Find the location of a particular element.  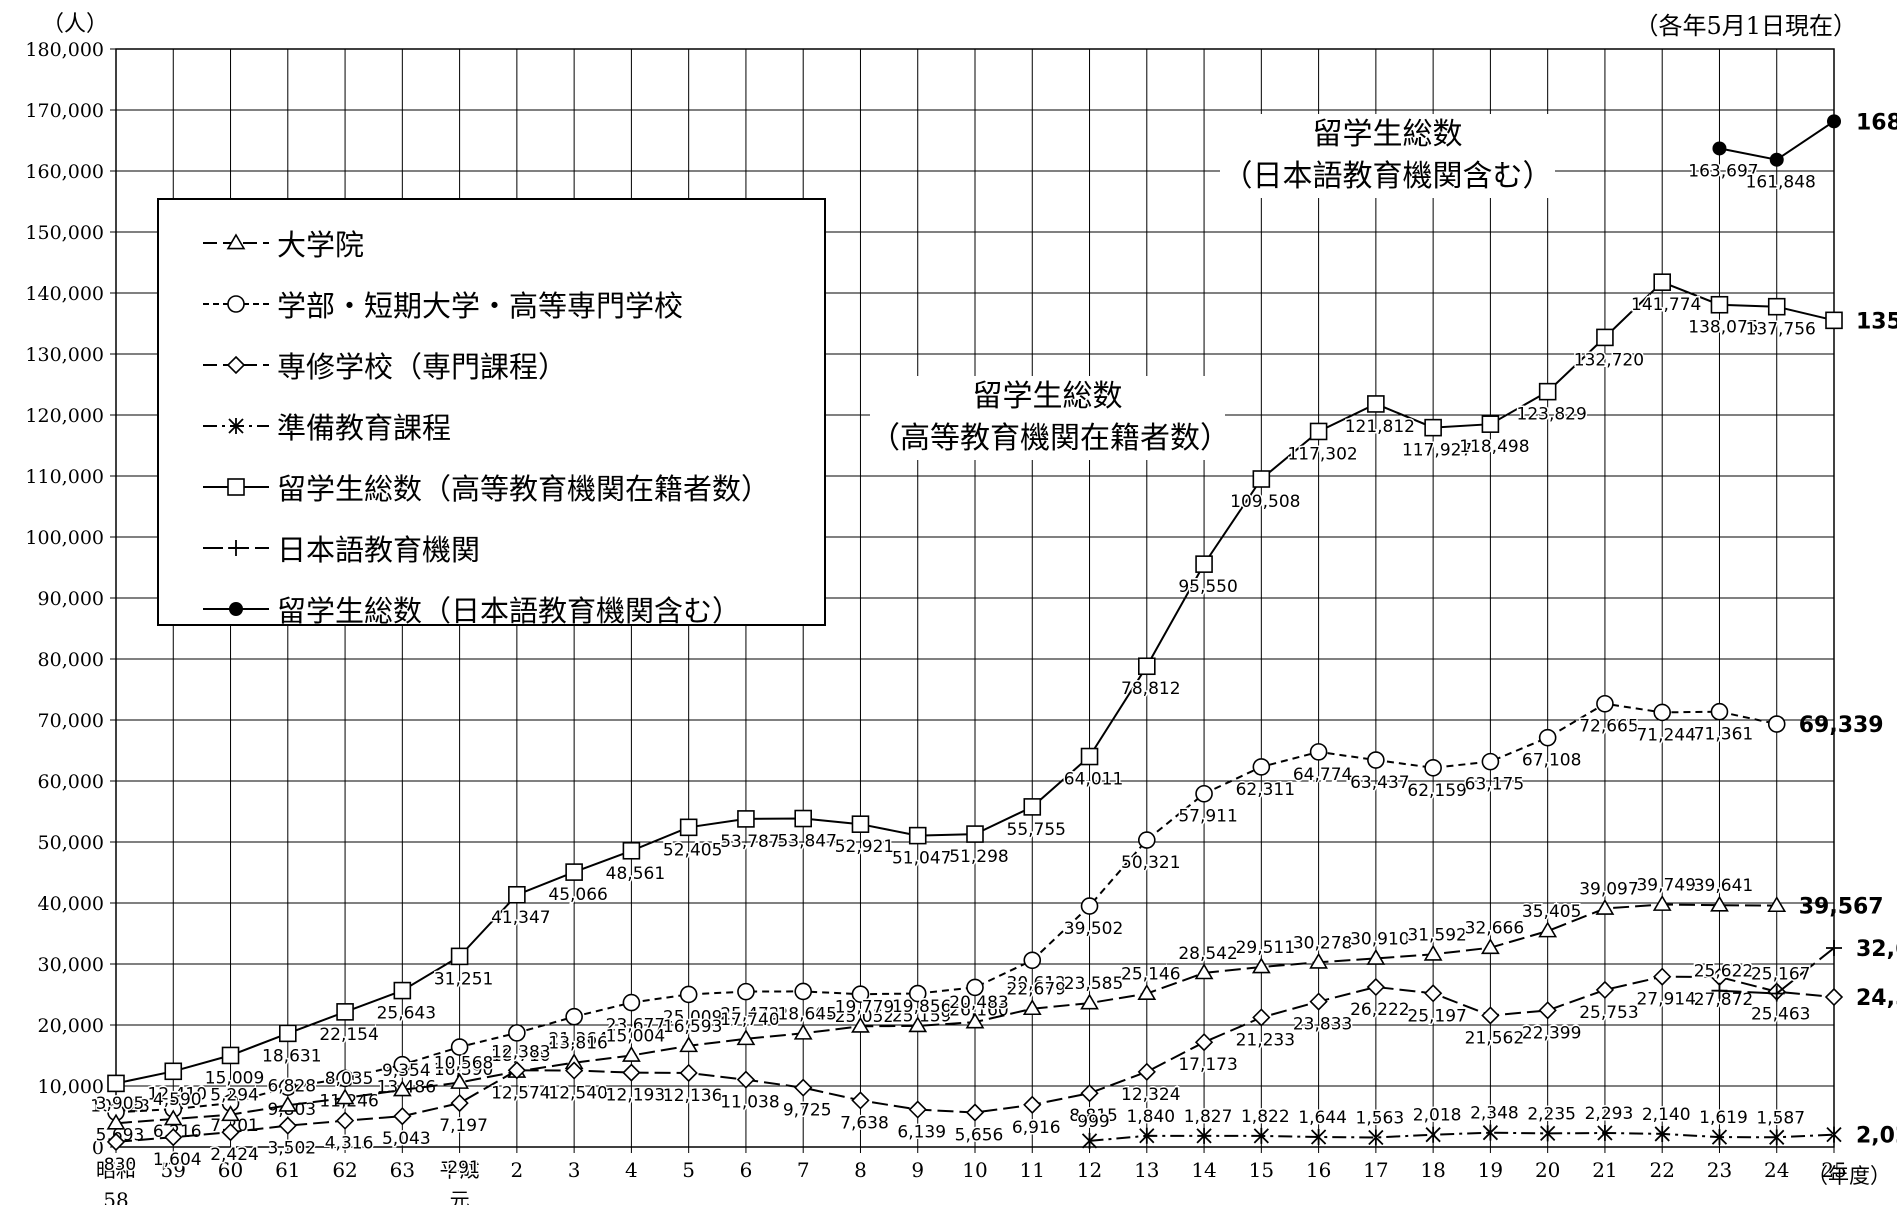

data-label: 17,740 is located at coordinates (749, 1020).